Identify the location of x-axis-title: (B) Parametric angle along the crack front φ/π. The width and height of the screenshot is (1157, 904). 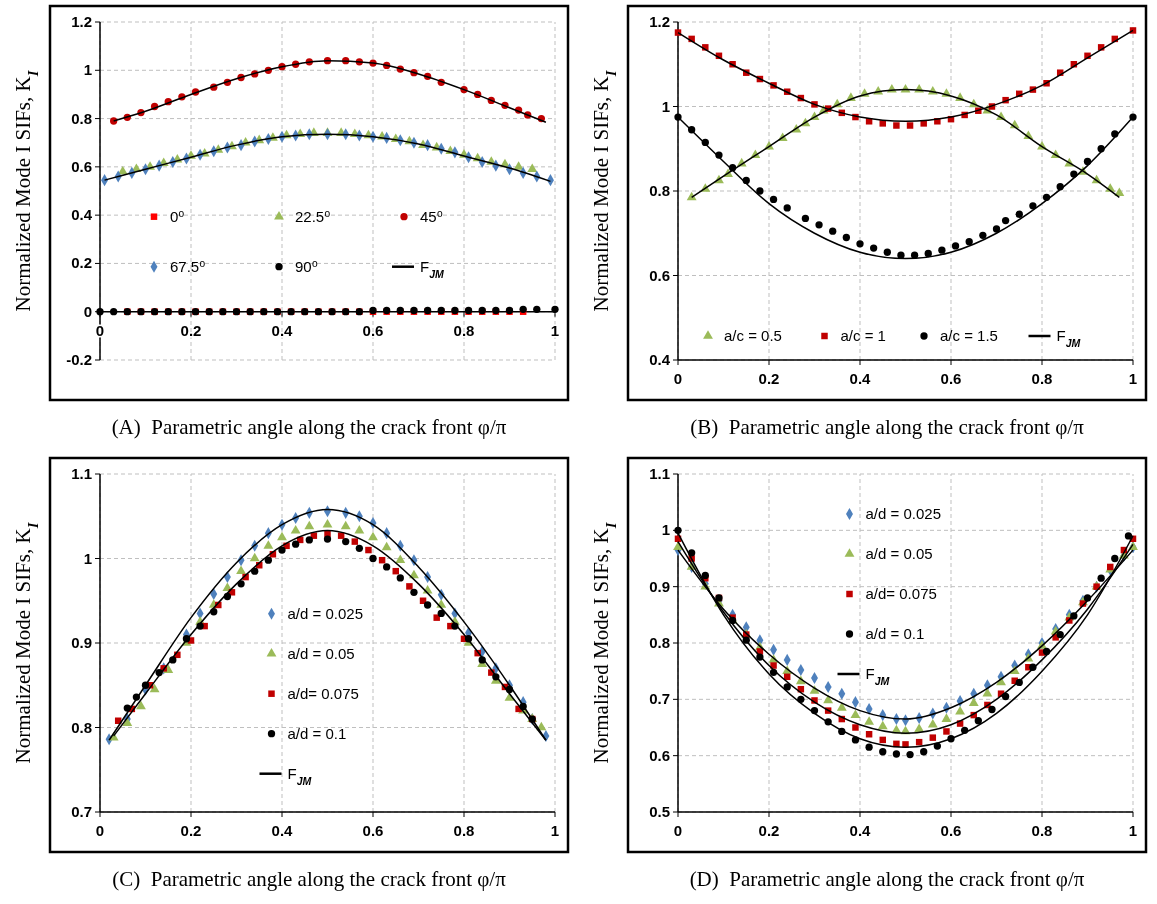
(887, 427).